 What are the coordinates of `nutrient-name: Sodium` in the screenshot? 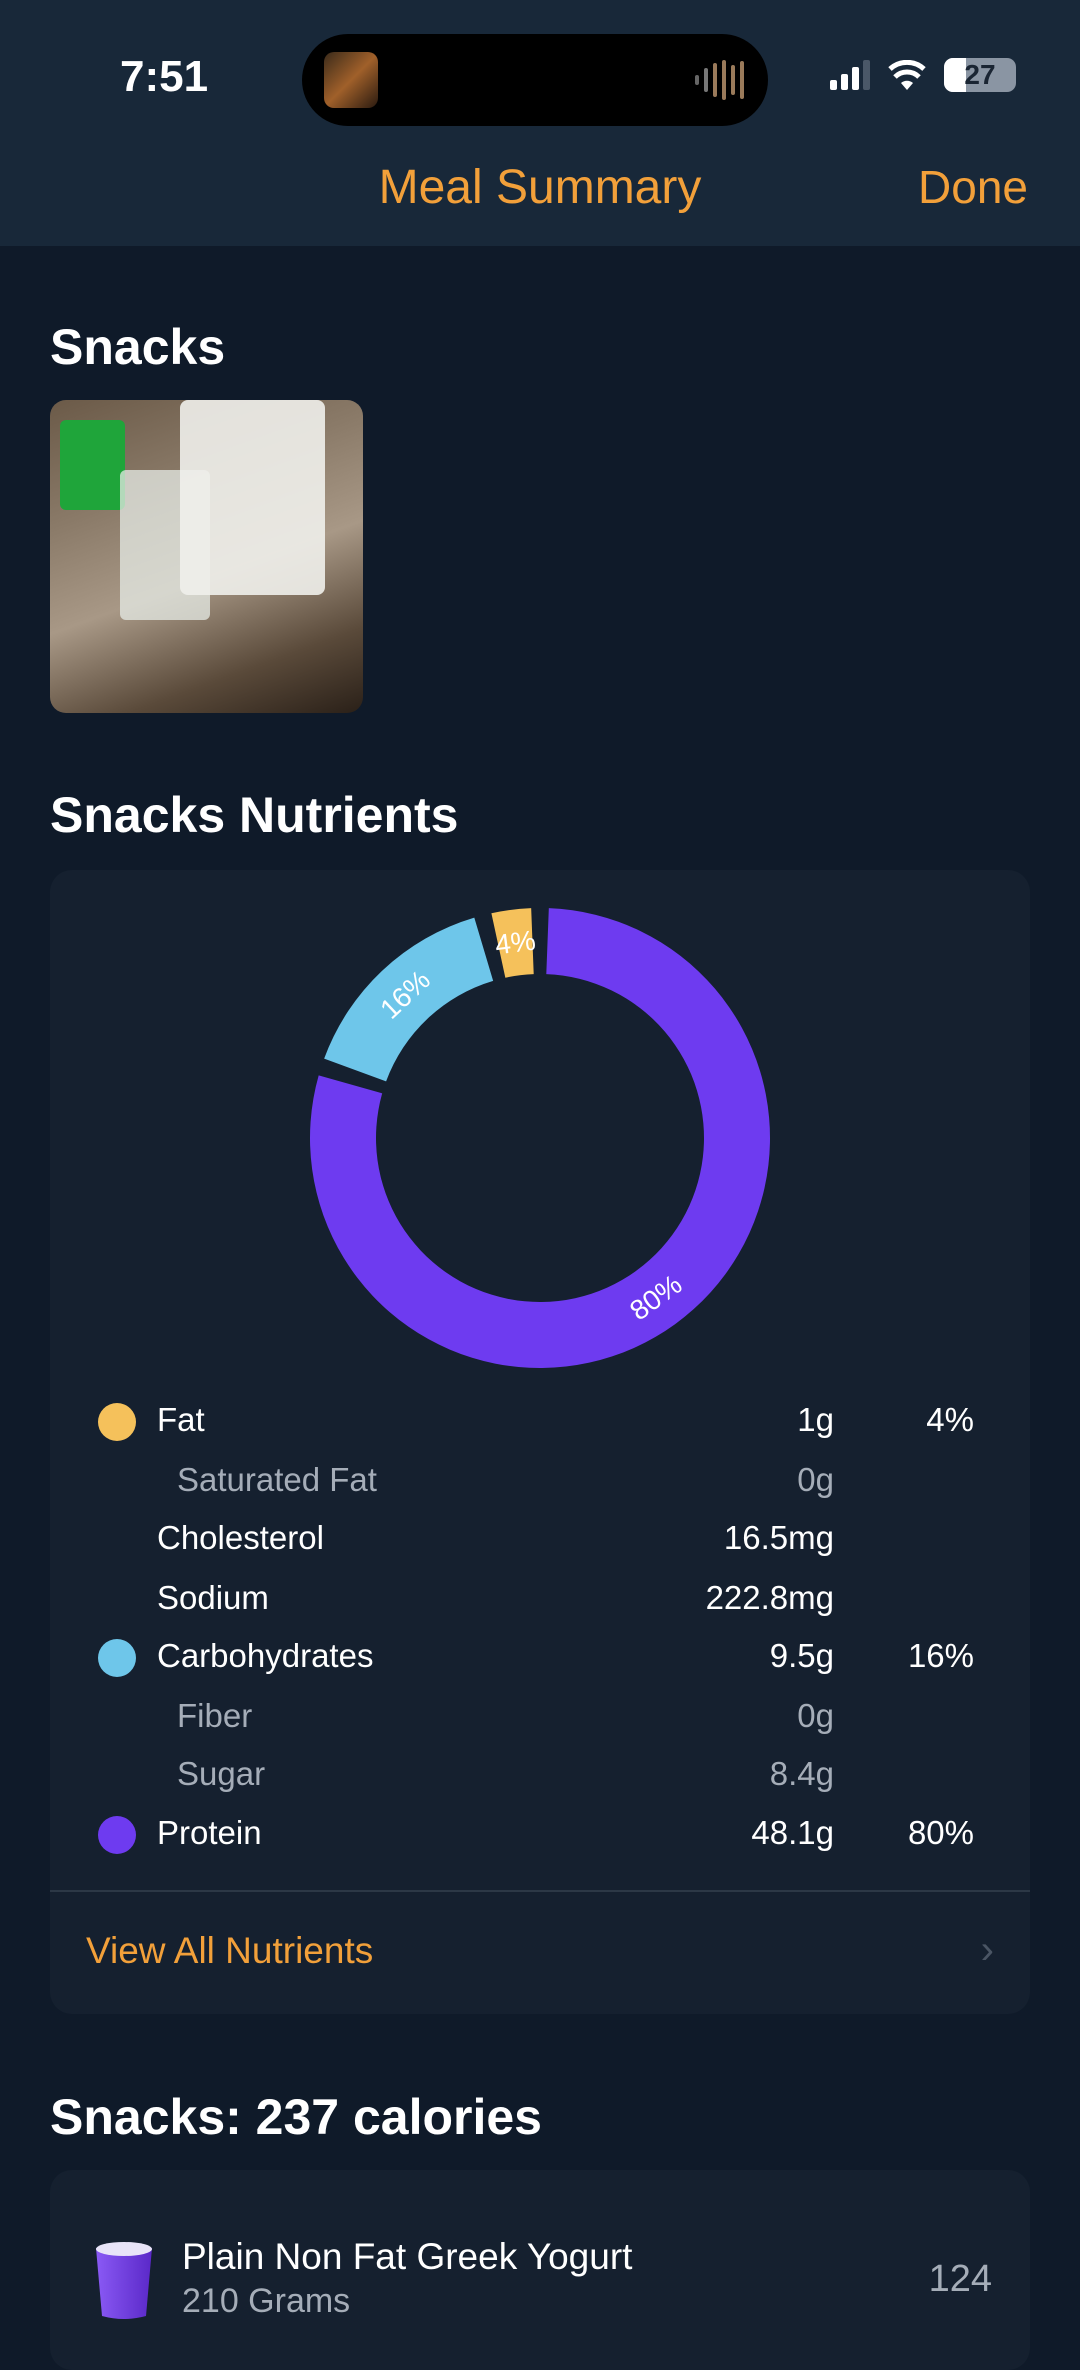 It's located at (213, 1597).